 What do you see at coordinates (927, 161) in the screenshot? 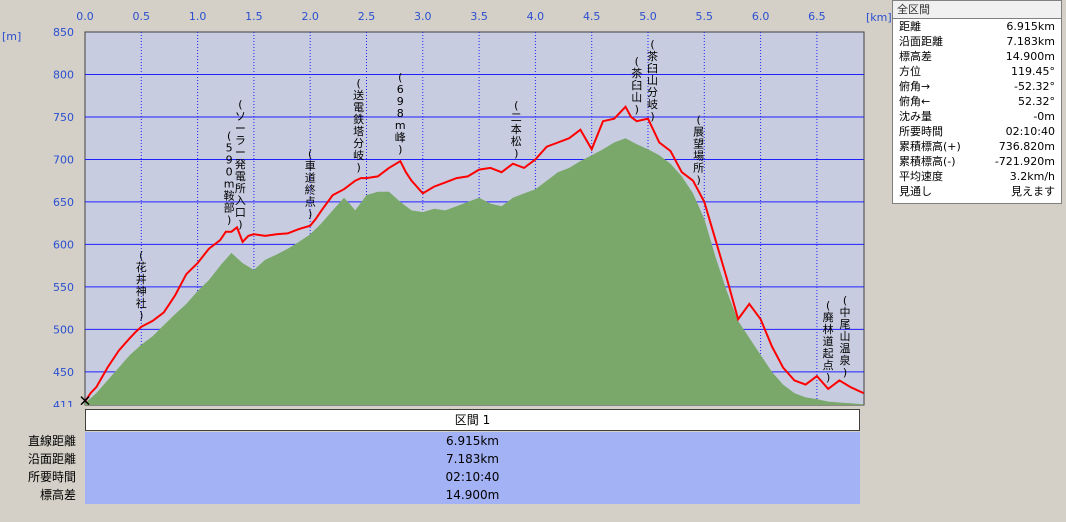
I see `stats-row-label: 累積標高(-)` at bounding box center [927, 161].